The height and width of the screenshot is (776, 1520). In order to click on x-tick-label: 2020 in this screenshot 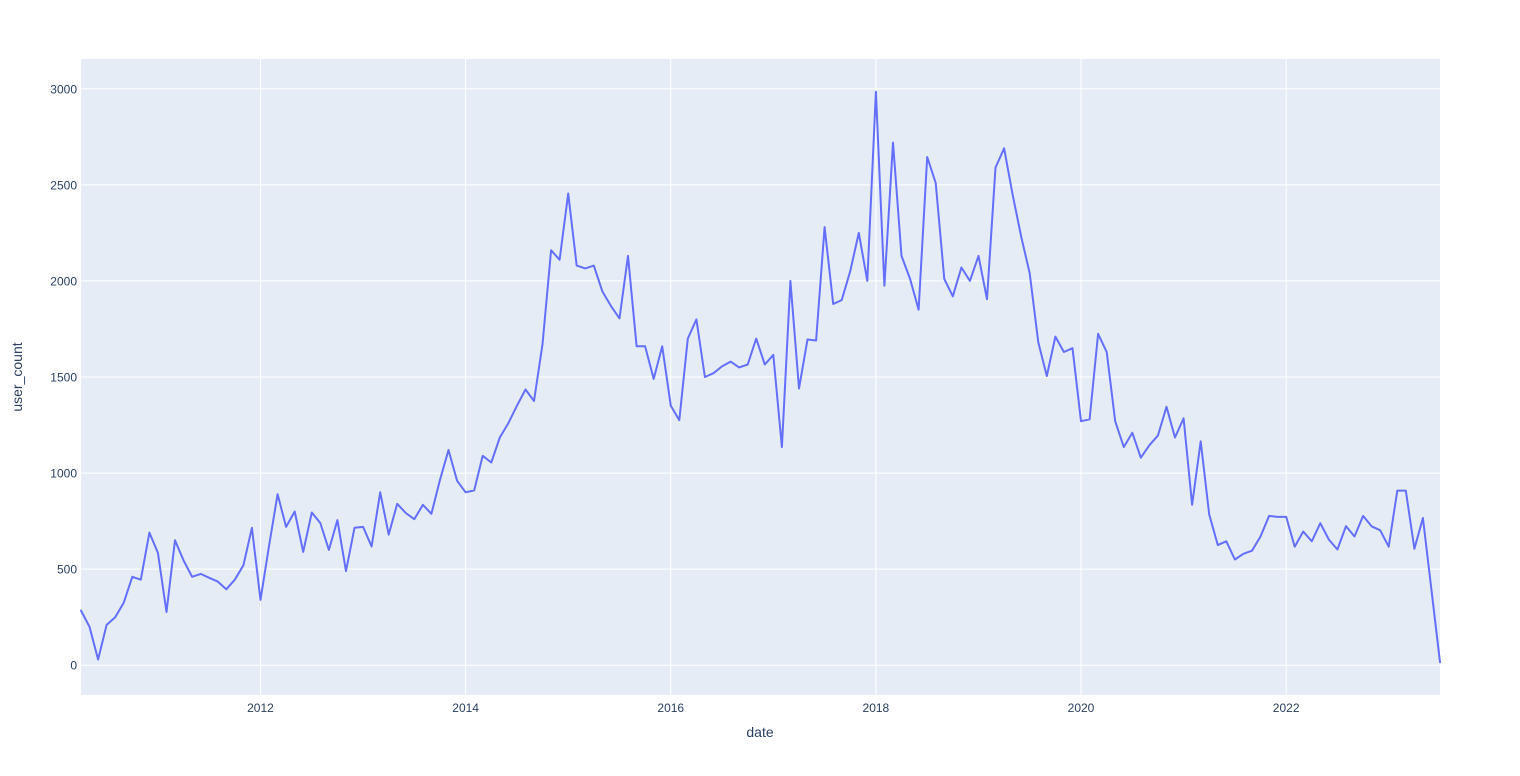, I will do `click(1081, 708)`.